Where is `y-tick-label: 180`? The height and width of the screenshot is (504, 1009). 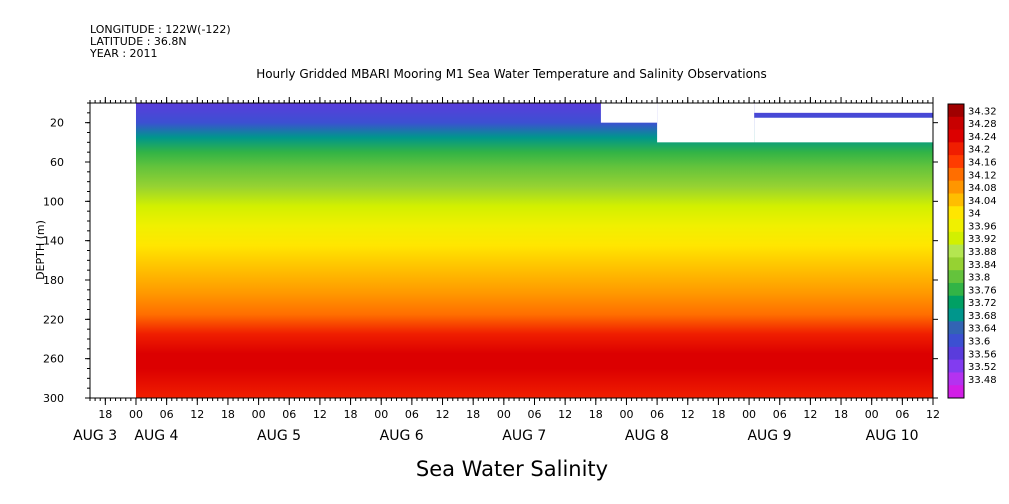 y-tick-label: 180 is located at coordinates (53, 280).